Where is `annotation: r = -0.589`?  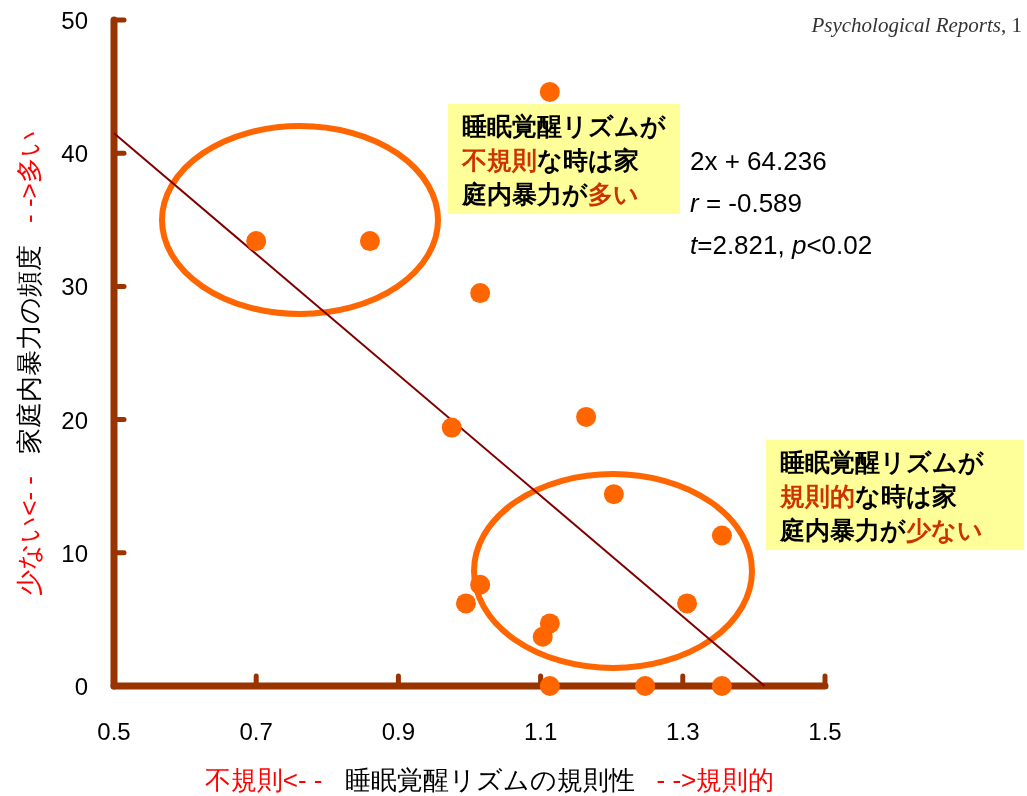
annotation: r = -0.589 is located at coordinates (746, 203).